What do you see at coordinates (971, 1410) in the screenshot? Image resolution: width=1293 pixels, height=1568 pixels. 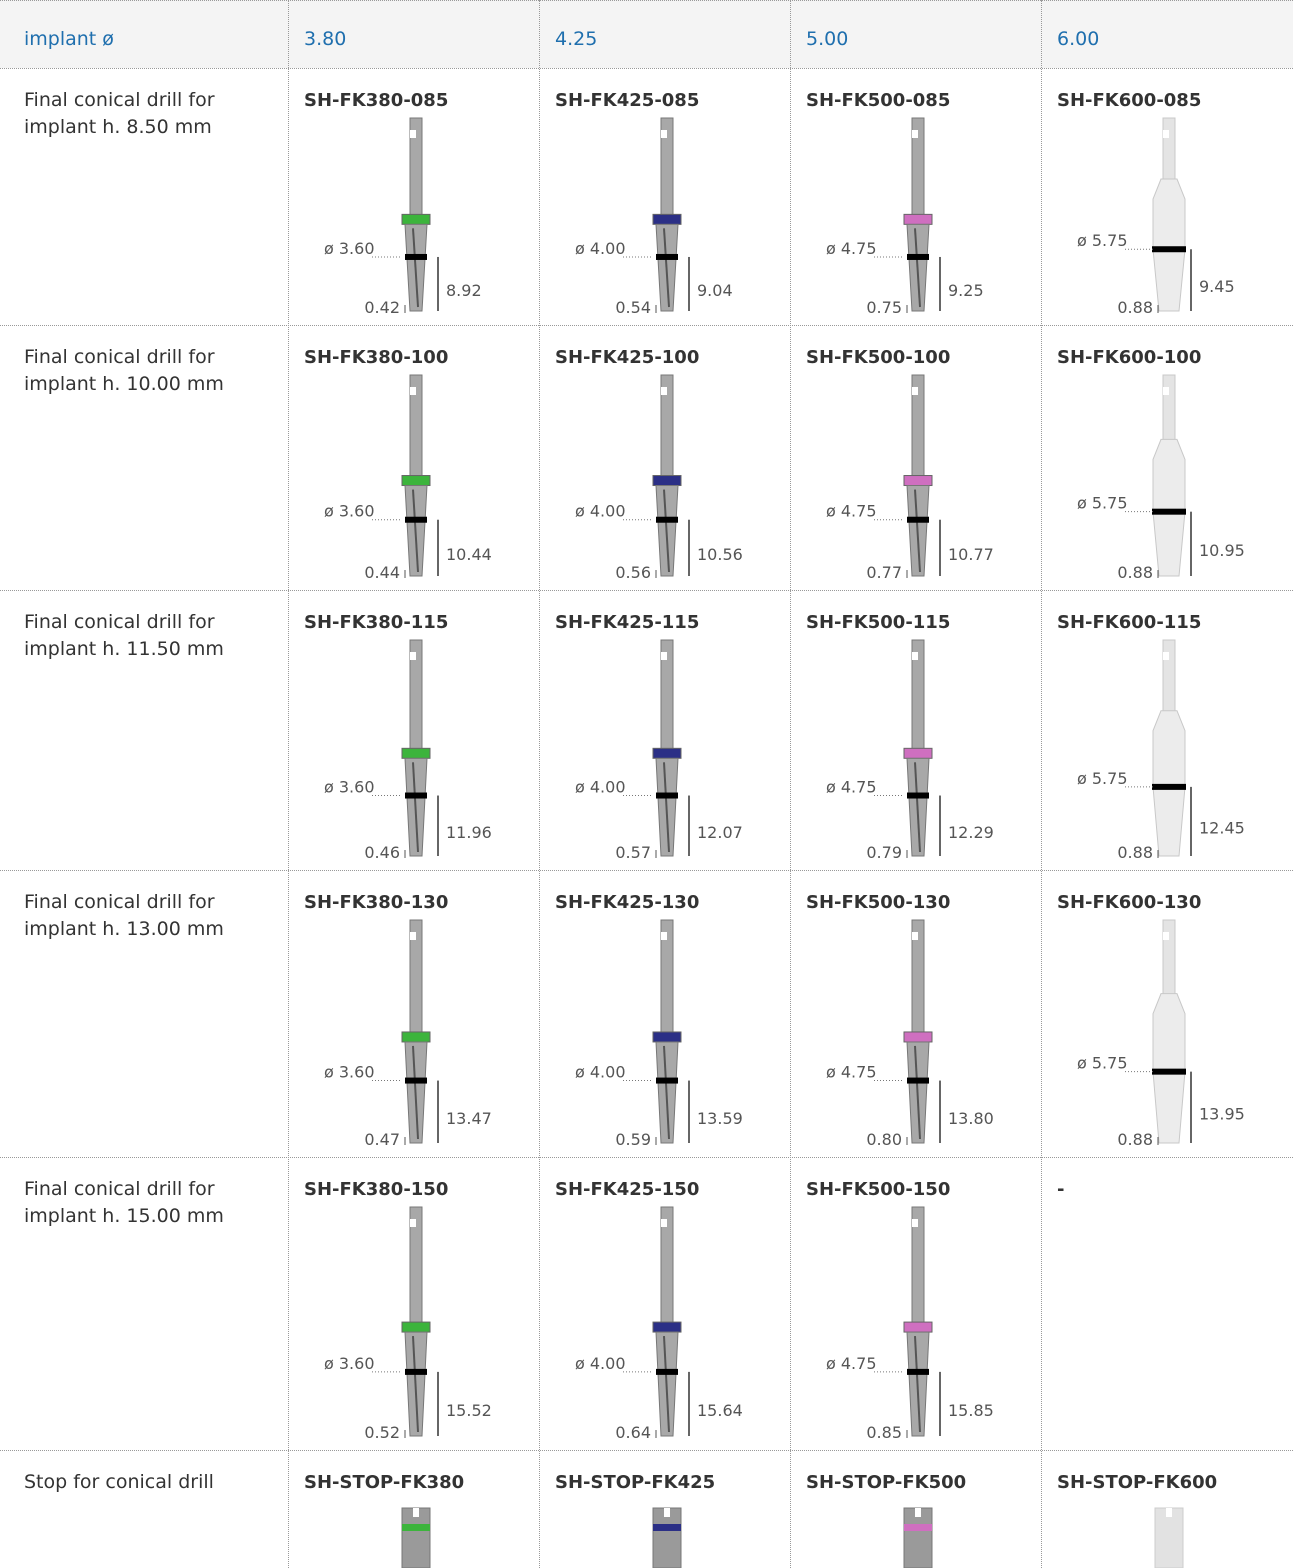 I see `length-label: 15.85` at bounding box center [971, 1410].